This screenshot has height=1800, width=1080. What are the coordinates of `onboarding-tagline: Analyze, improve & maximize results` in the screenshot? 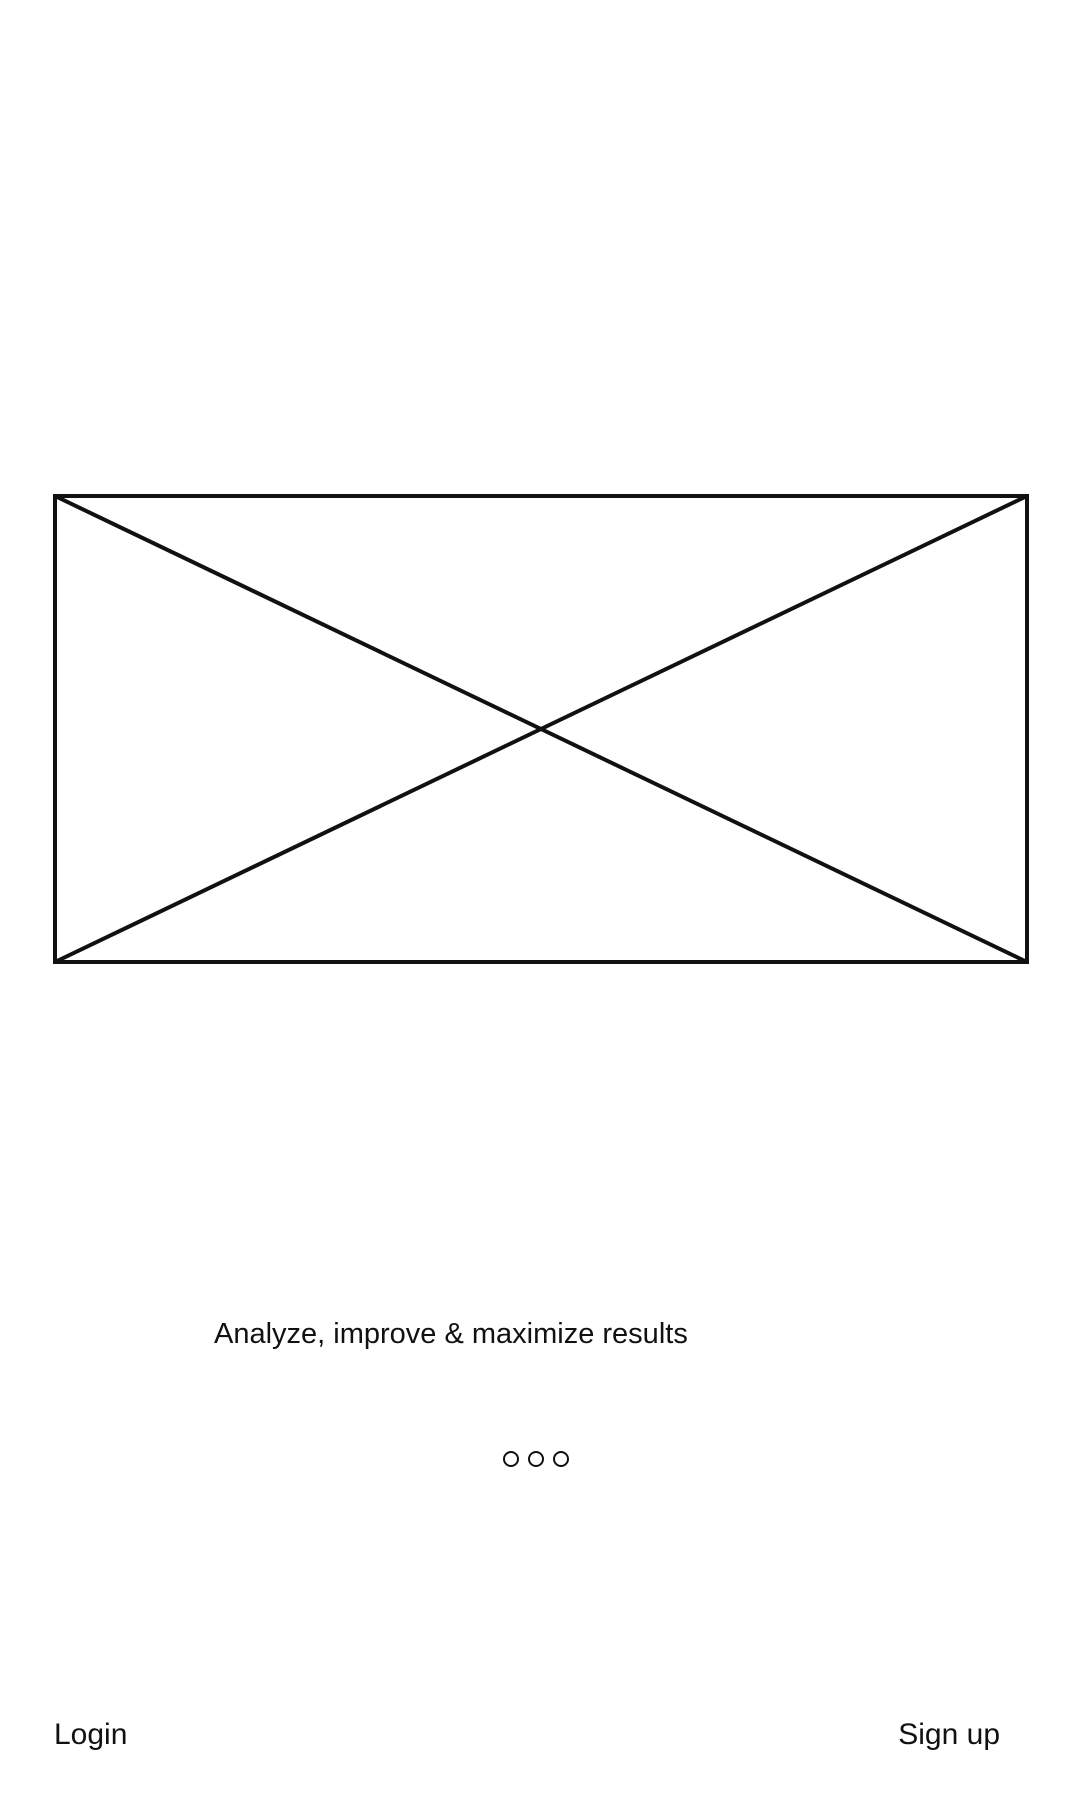 It's located at (451, 1334).